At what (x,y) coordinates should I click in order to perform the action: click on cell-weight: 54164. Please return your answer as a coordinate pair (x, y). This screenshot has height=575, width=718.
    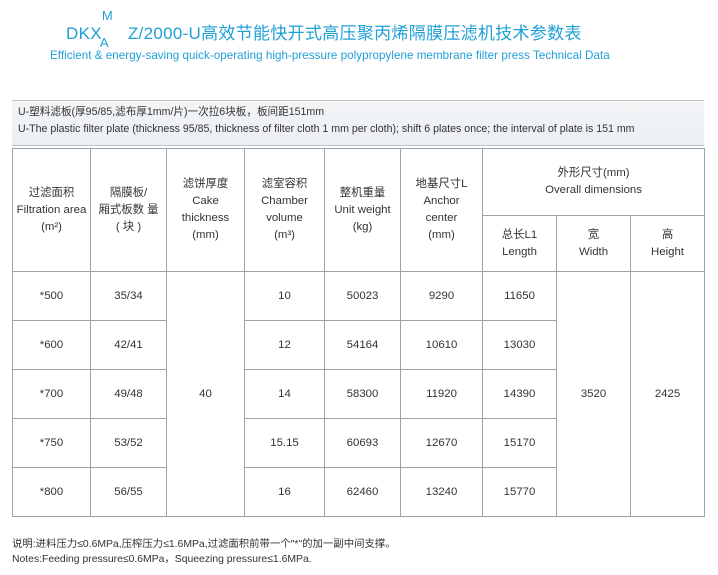
    Looking at the image, I should click on (362, 345).